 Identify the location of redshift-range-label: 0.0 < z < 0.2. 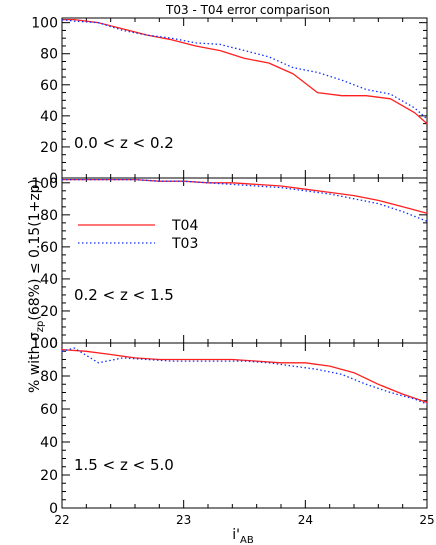
(124, 143).